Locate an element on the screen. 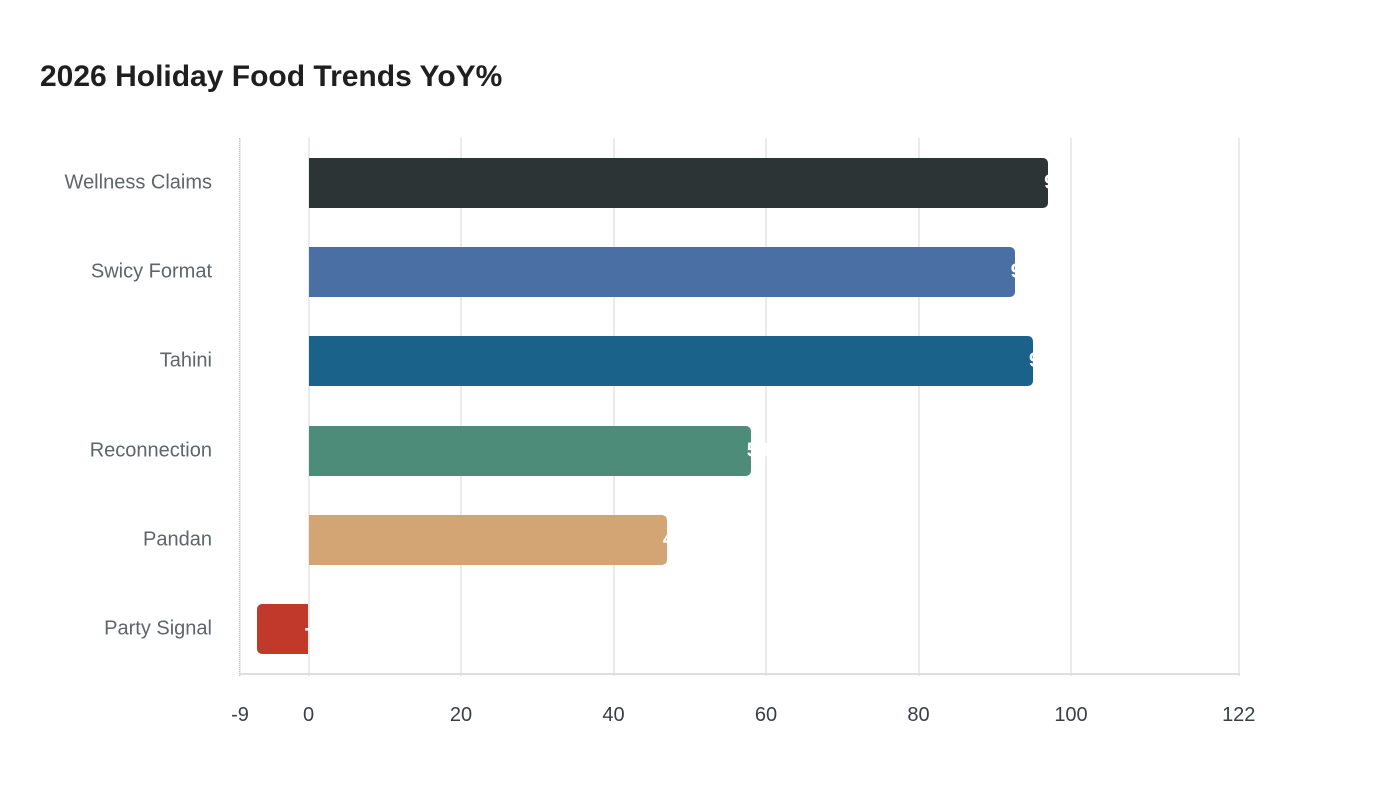 The image size is (1400, 800). category-label: Reconnection is located at coordinates (150, 450).